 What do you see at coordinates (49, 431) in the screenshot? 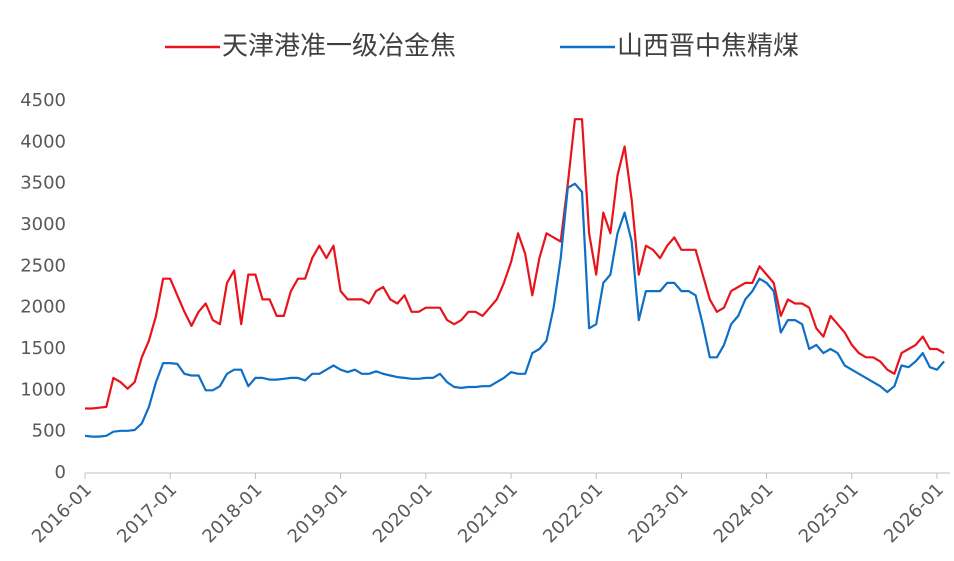
I see `y-tick-label: 500` at bounding box center [49, 431].